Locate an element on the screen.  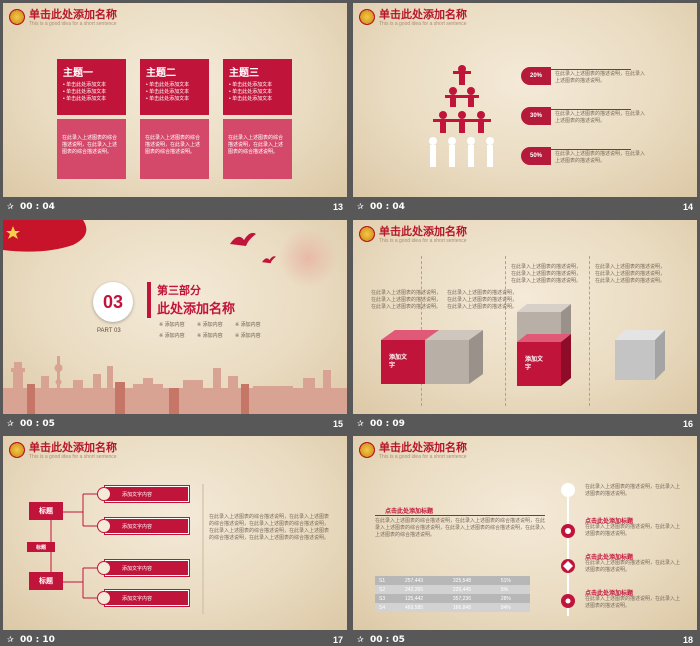
guide-line is located at coordinates (589, 331).